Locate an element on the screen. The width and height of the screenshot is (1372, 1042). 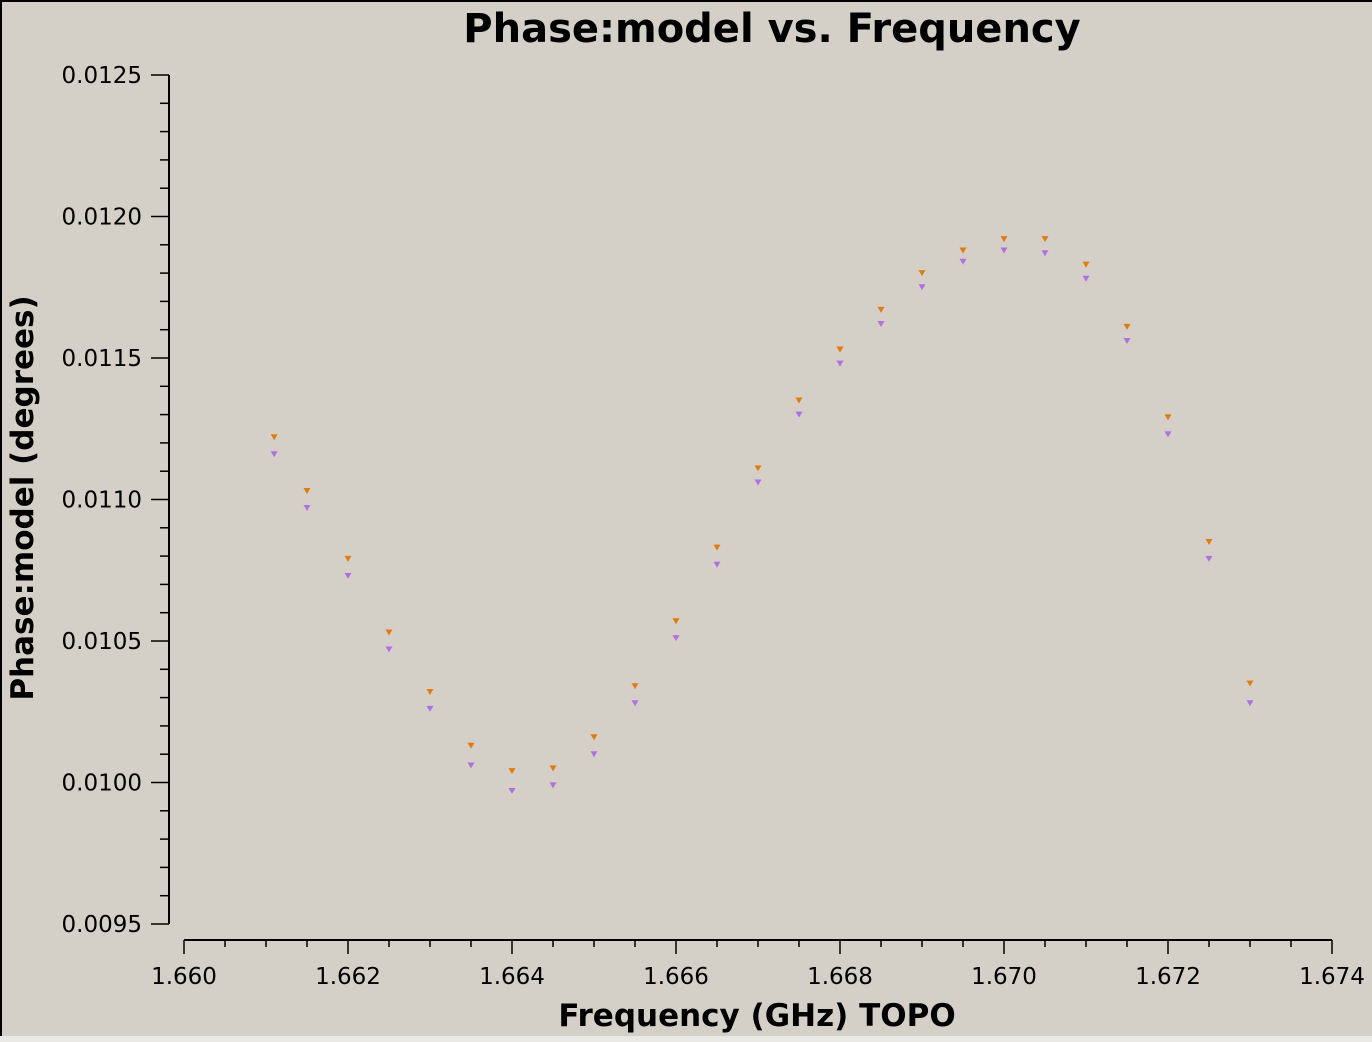
x-tick-label: 1.672 is located at coordinates (1168, 977).